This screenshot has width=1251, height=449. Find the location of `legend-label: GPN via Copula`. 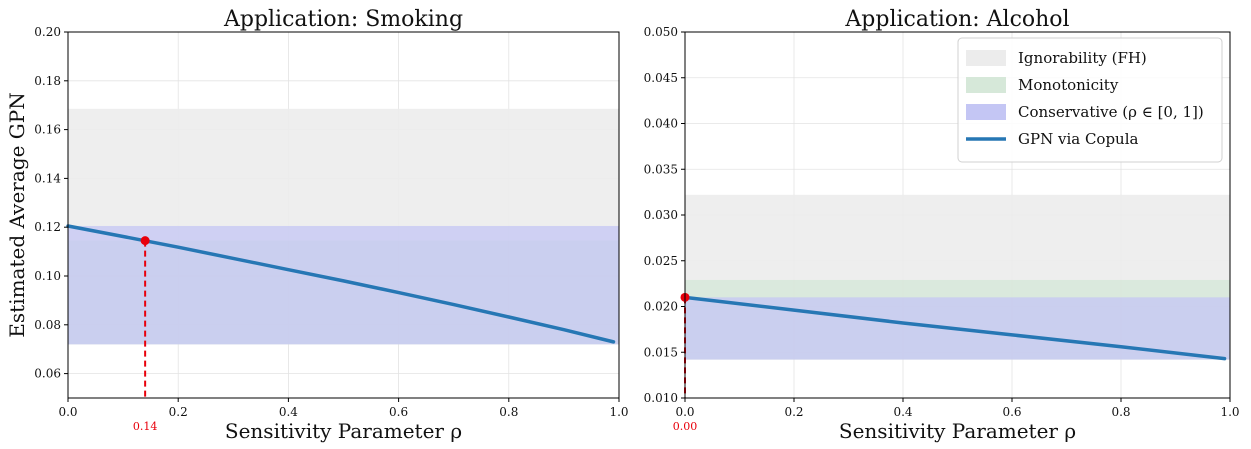

legend-label: GPN via Copula is located at coordinates (1078, 139).